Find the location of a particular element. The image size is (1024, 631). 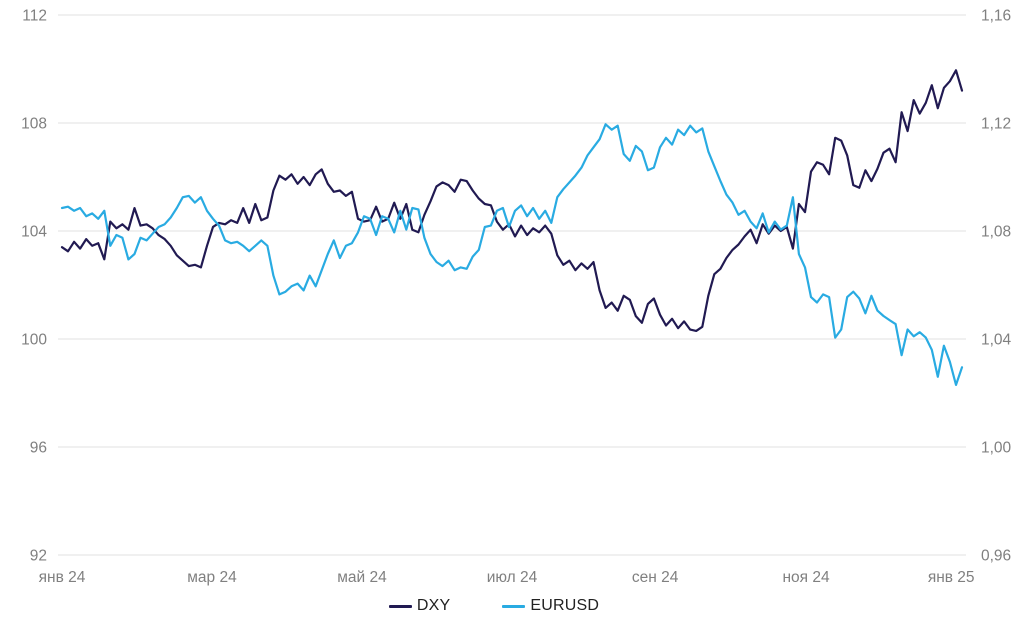

legend-item-eurusd: EURUSD is located at coordinates (550, 606).